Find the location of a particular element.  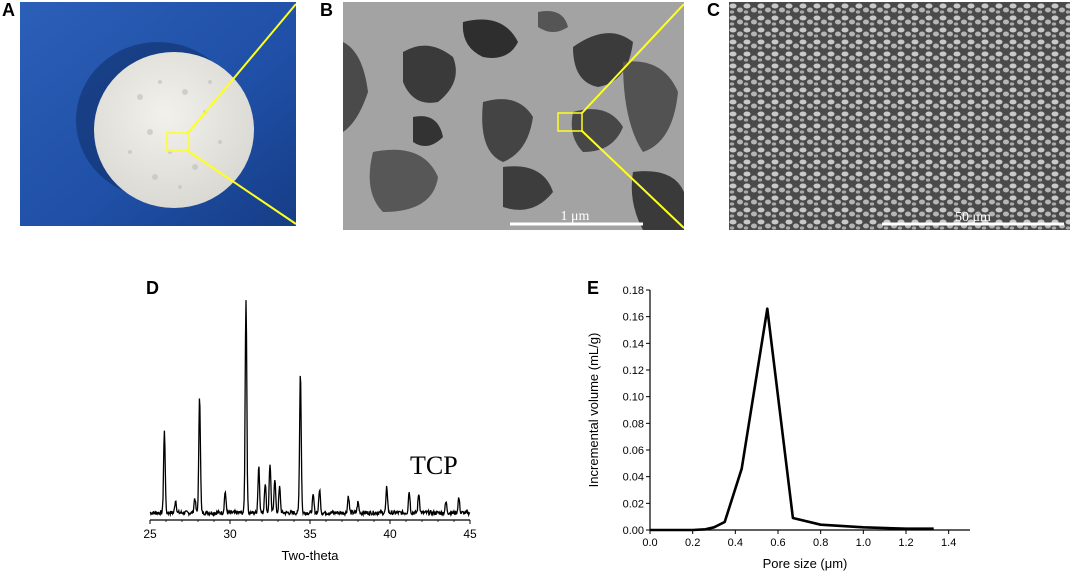

pore-y-tick-label: 0.00 is located at coordinates (633, 531).